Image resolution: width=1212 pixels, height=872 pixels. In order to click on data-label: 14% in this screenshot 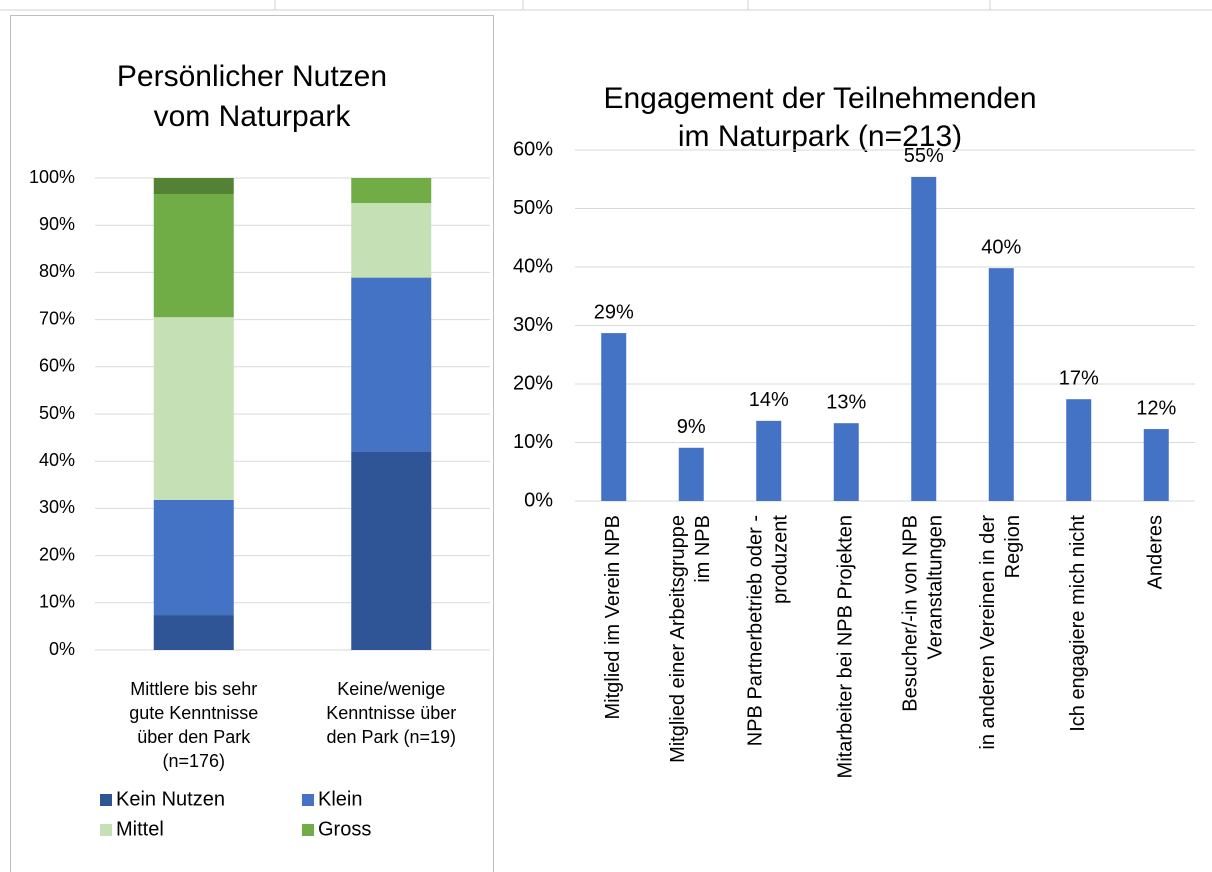, I will do `click(769, 400)`.